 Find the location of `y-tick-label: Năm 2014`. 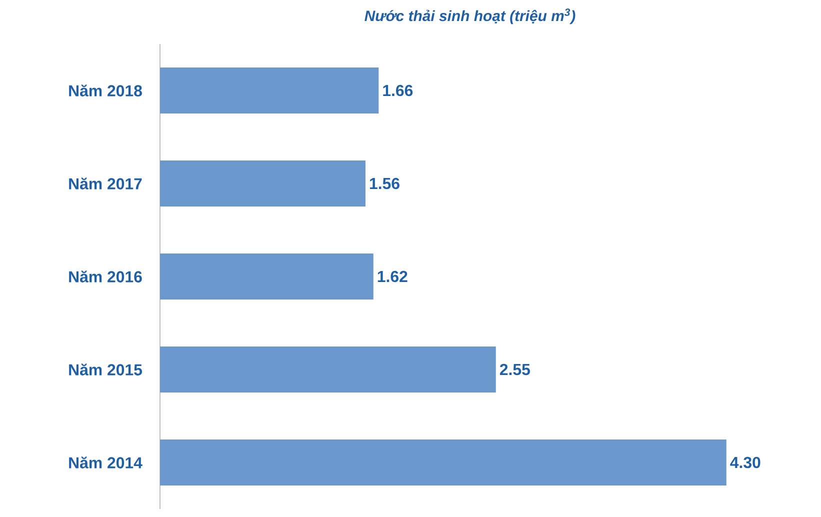

y-tick-label: Năm 2014 is located at coordinates (105, 462).